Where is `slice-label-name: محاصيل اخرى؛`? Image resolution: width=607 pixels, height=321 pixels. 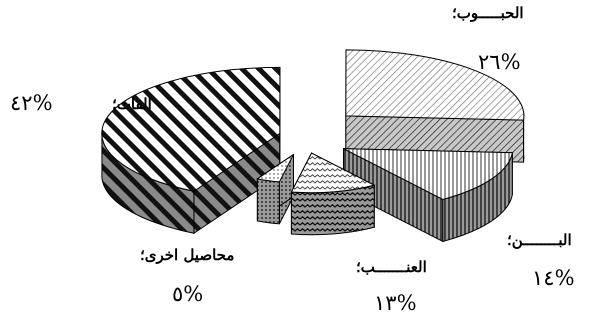 slice-label-name: محاصيل اخرى؛ is located at coordinates (187, 255).